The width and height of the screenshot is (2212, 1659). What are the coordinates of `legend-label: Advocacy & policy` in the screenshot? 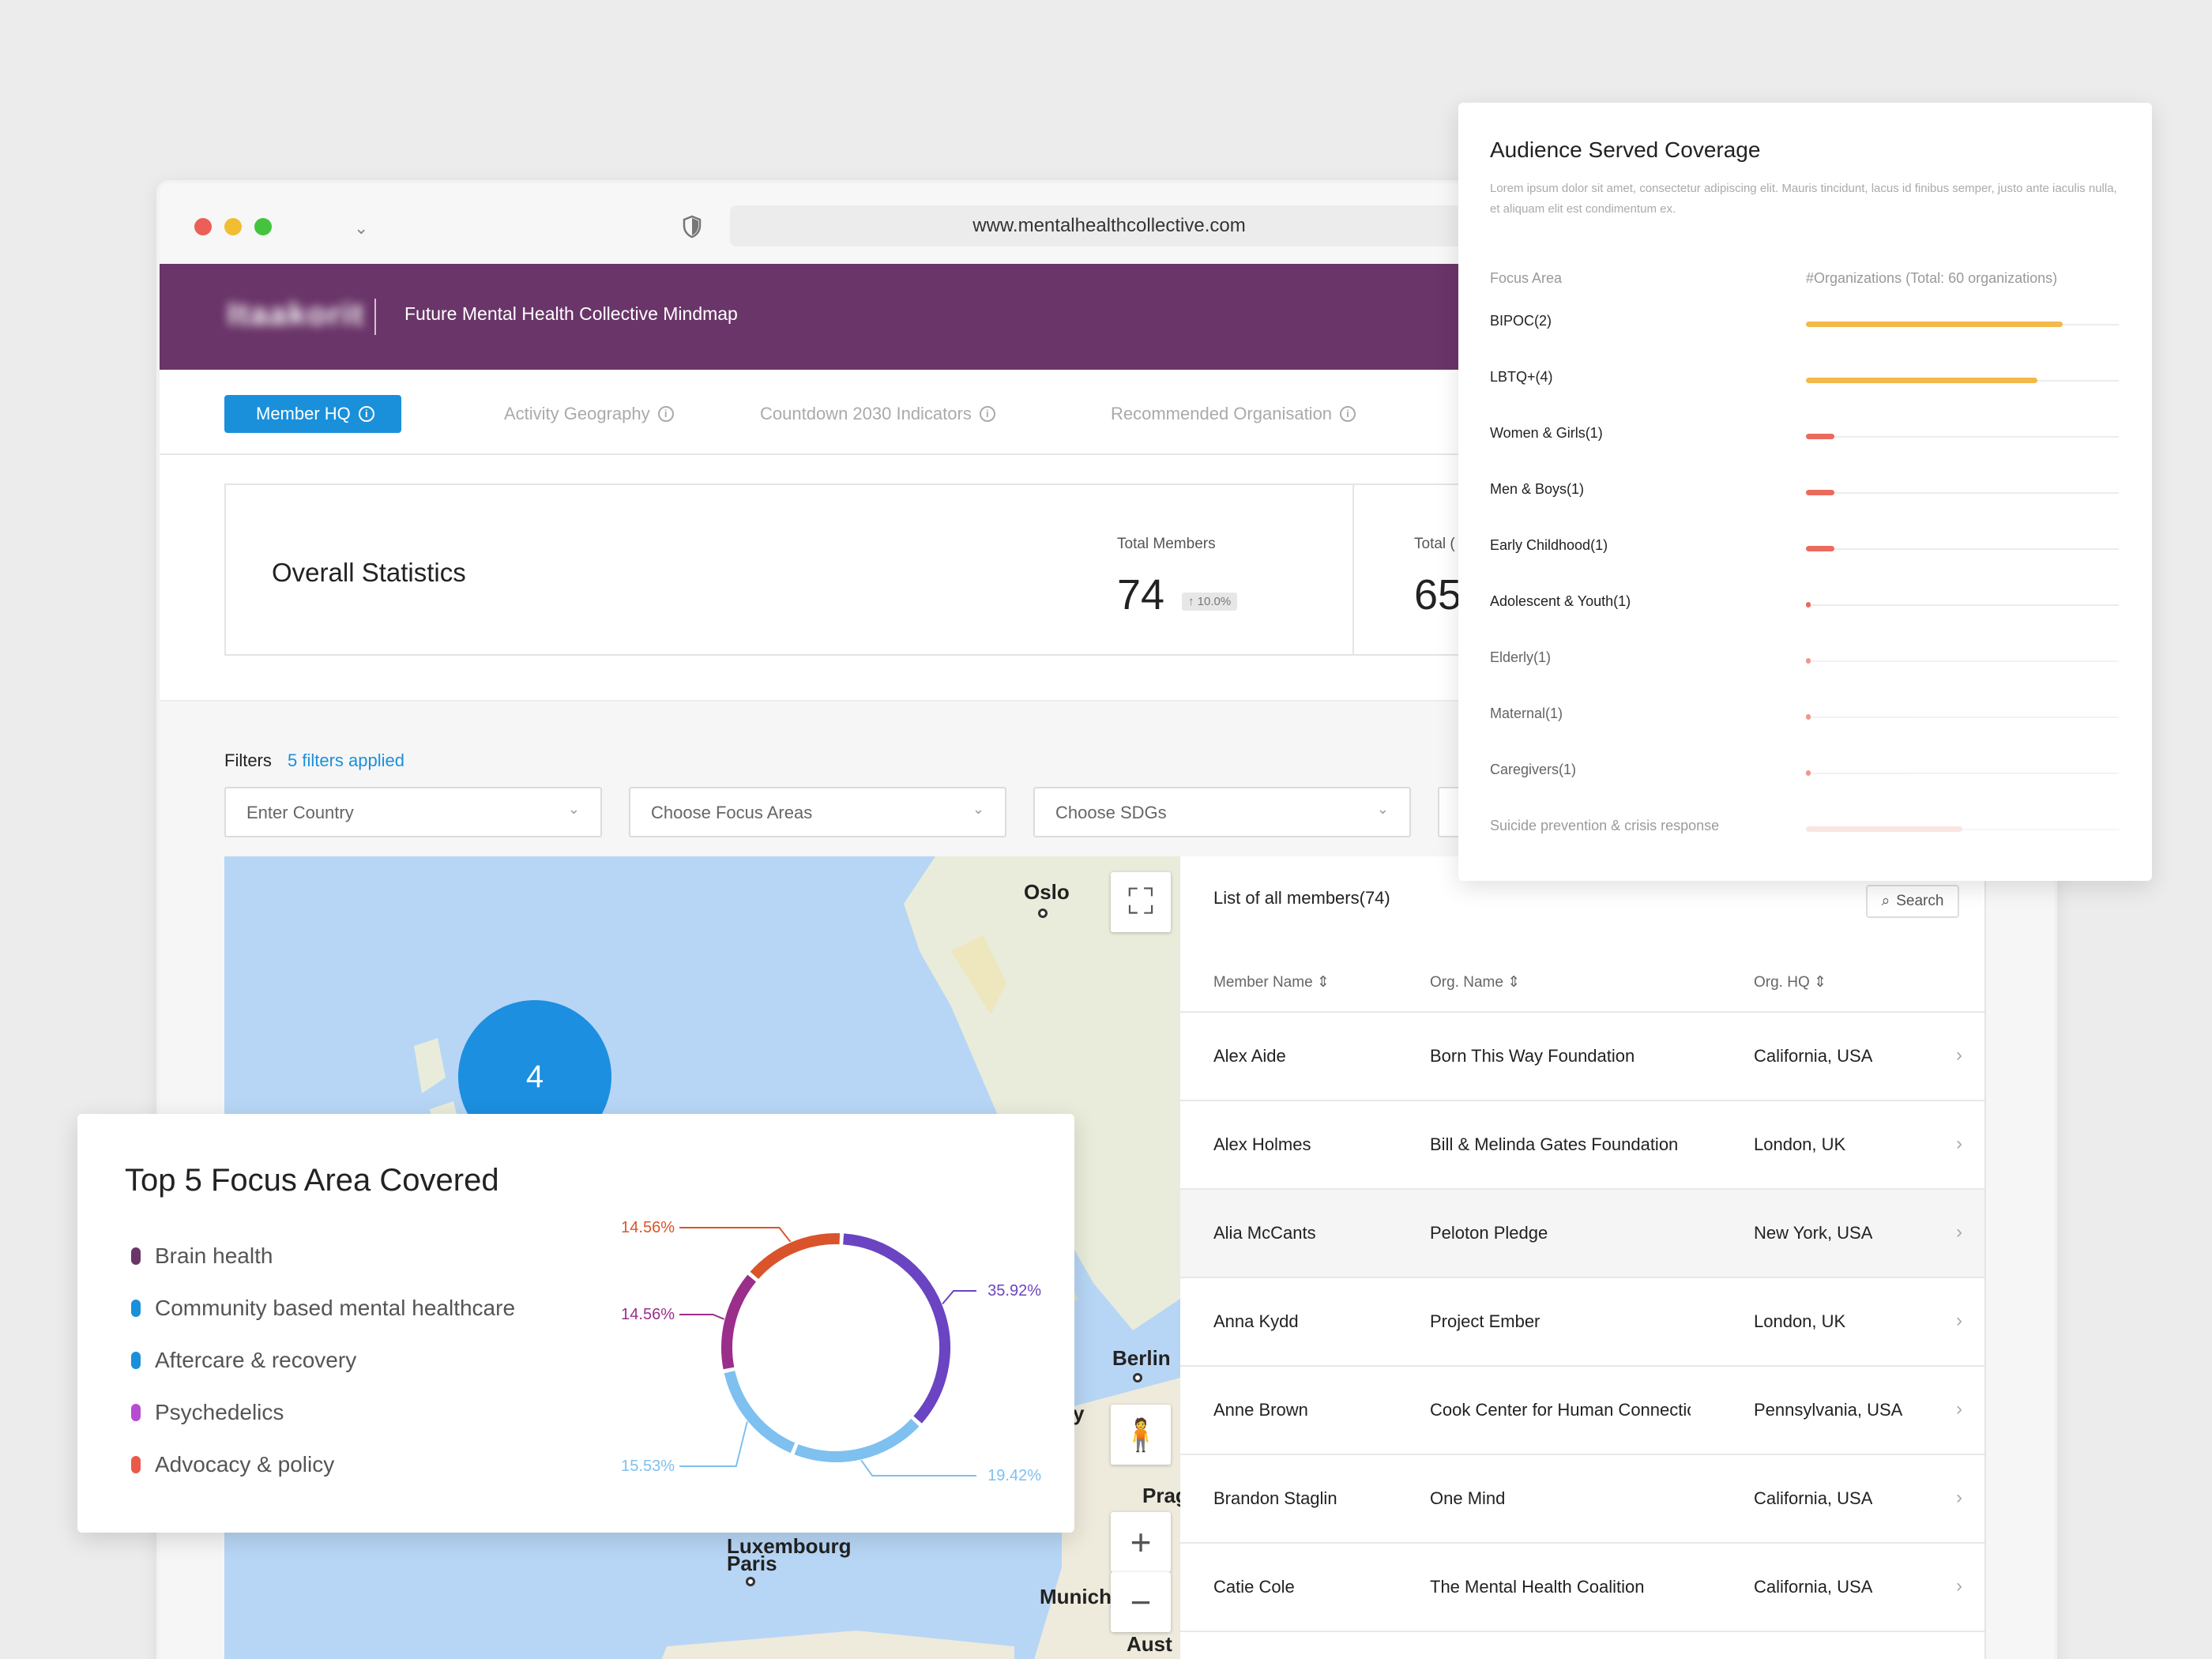 It's located at (245, 1465).